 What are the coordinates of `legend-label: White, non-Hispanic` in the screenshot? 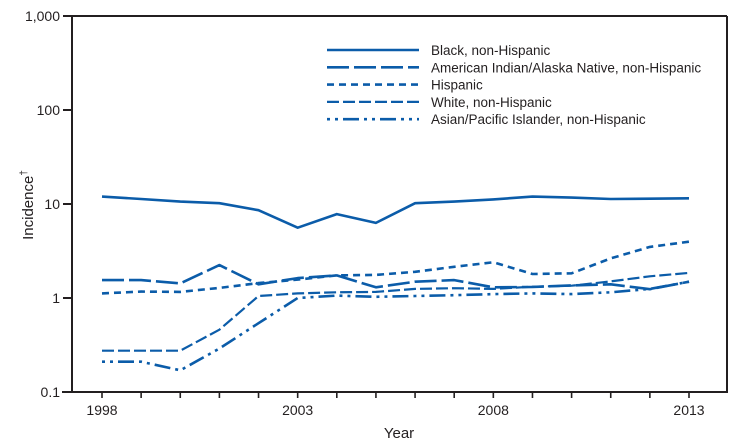 It's located at (491, 102).